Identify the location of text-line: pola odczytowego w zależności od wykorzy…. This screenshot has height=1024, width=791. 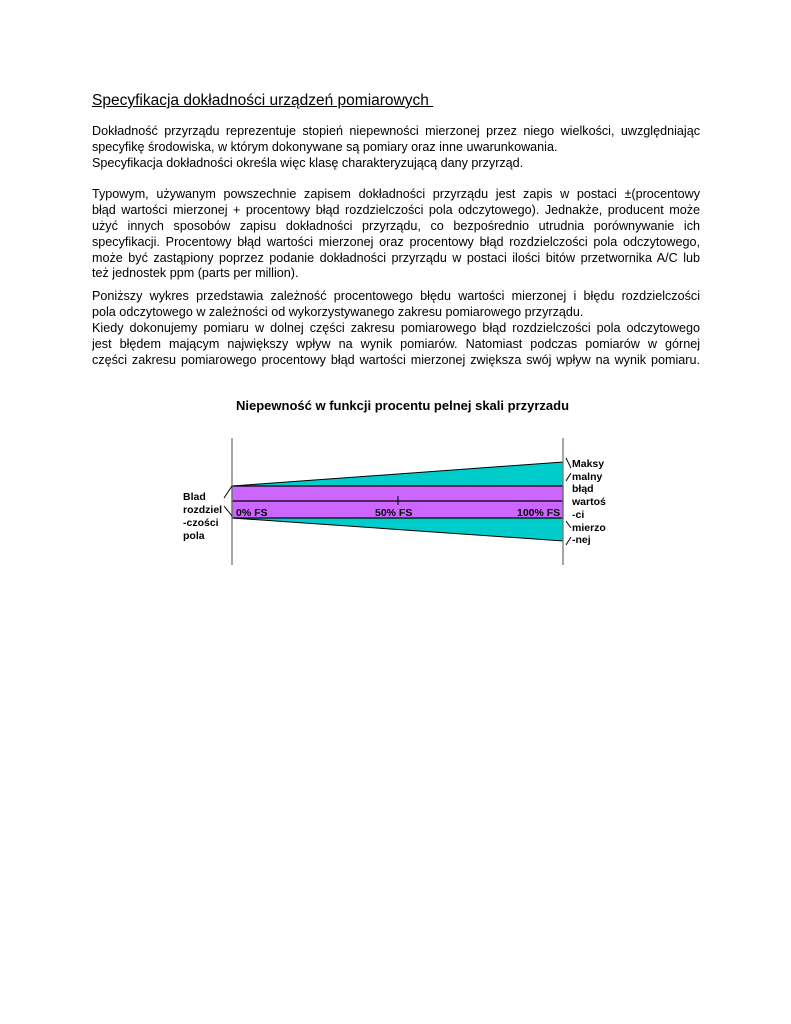
(338, 311).